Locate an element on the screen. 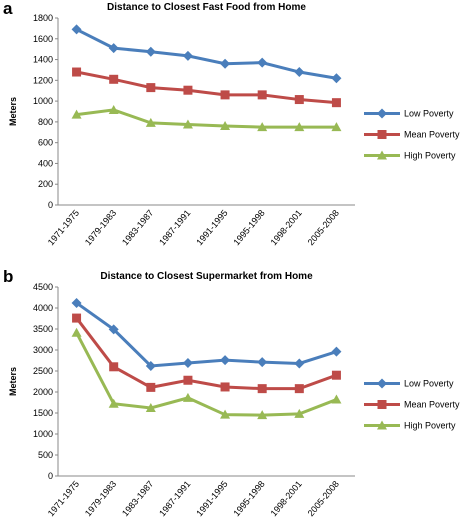 Image resolution: width=472 pixels, height=525 pixels. y-tick-label: 500 is located at coordinates (45, 455).